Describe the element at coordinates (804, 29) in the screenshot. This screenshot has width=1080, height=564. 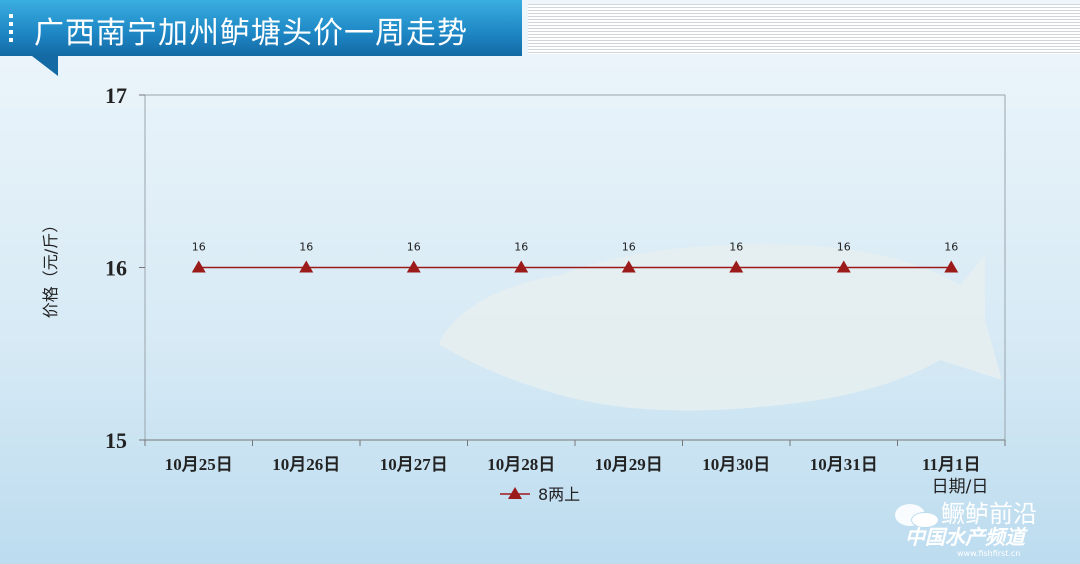
I see `stripes-decoration` at that location.